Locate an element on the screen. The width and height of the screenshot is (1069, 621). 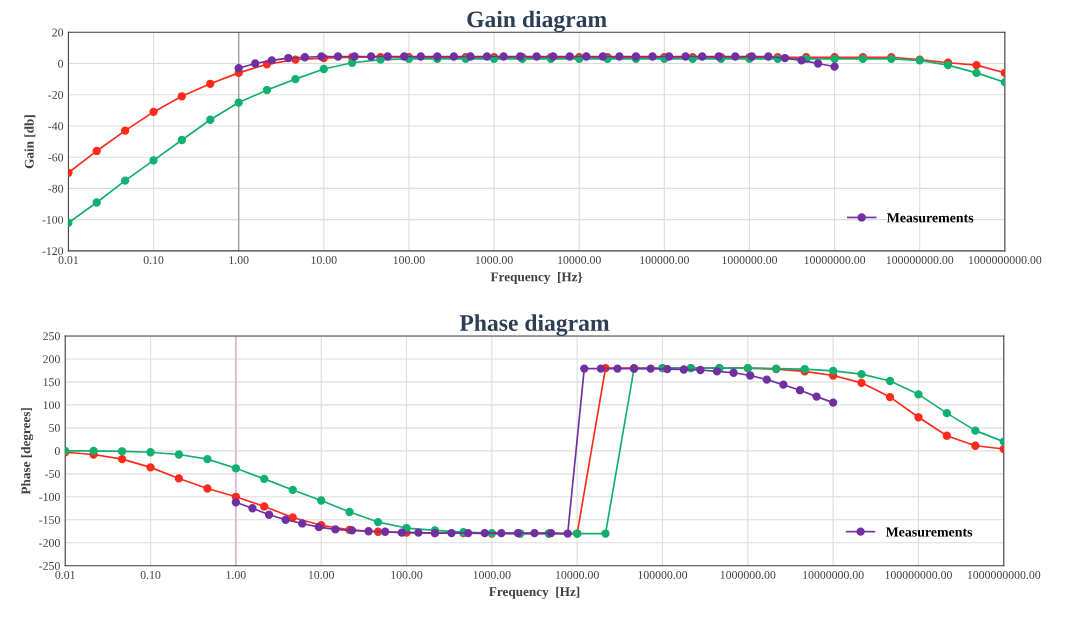
x-axis-title: Frequency [Hz] is located at coordinates (534, 592).